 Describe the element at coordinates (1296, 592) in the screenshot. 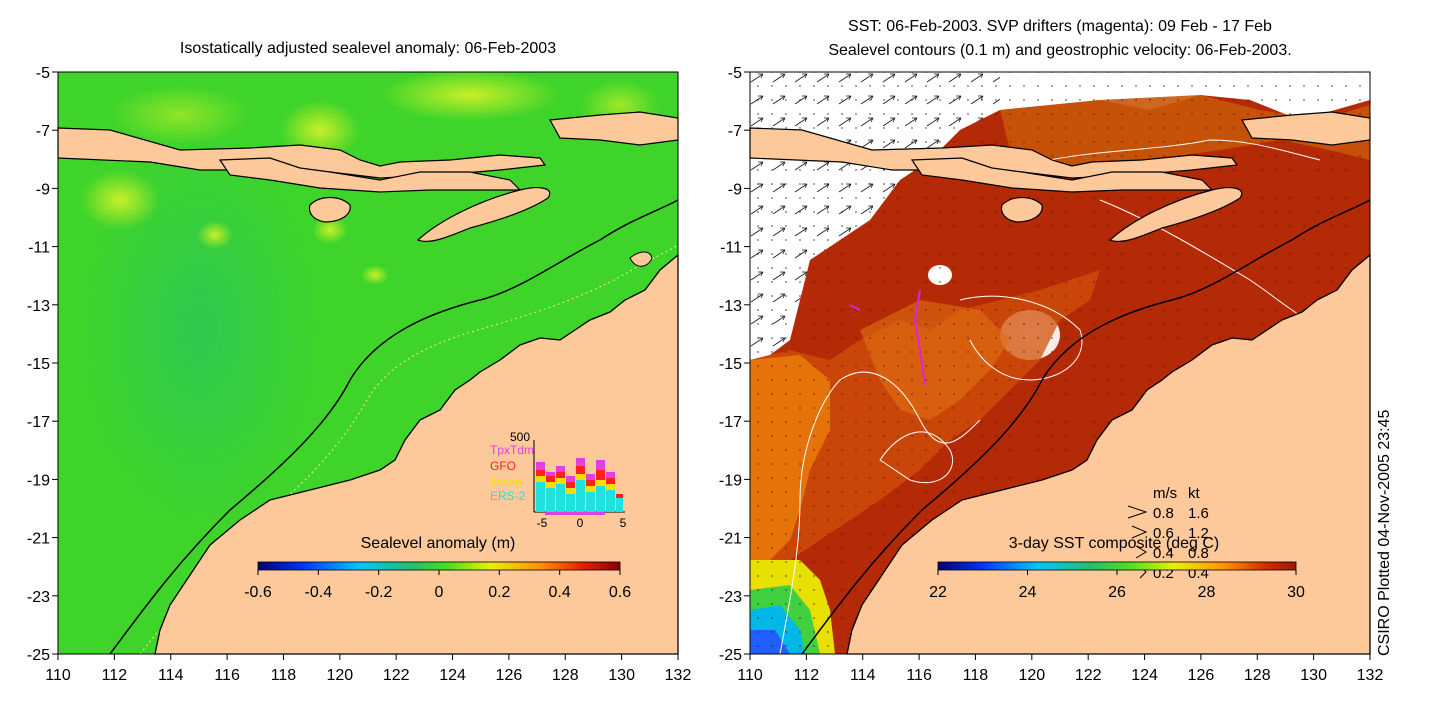

I see `colorbar-tick-label: 30` at that location.